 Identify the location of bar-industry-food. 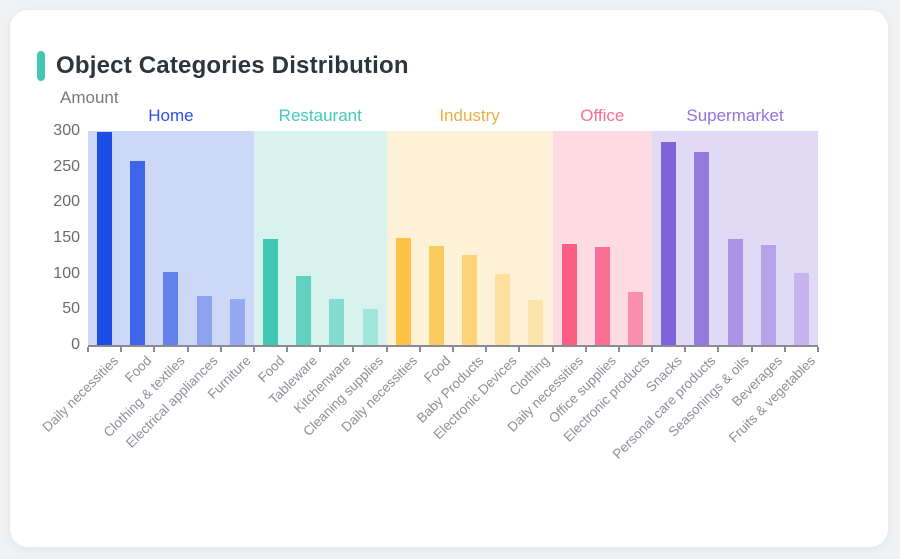
(436, 295).